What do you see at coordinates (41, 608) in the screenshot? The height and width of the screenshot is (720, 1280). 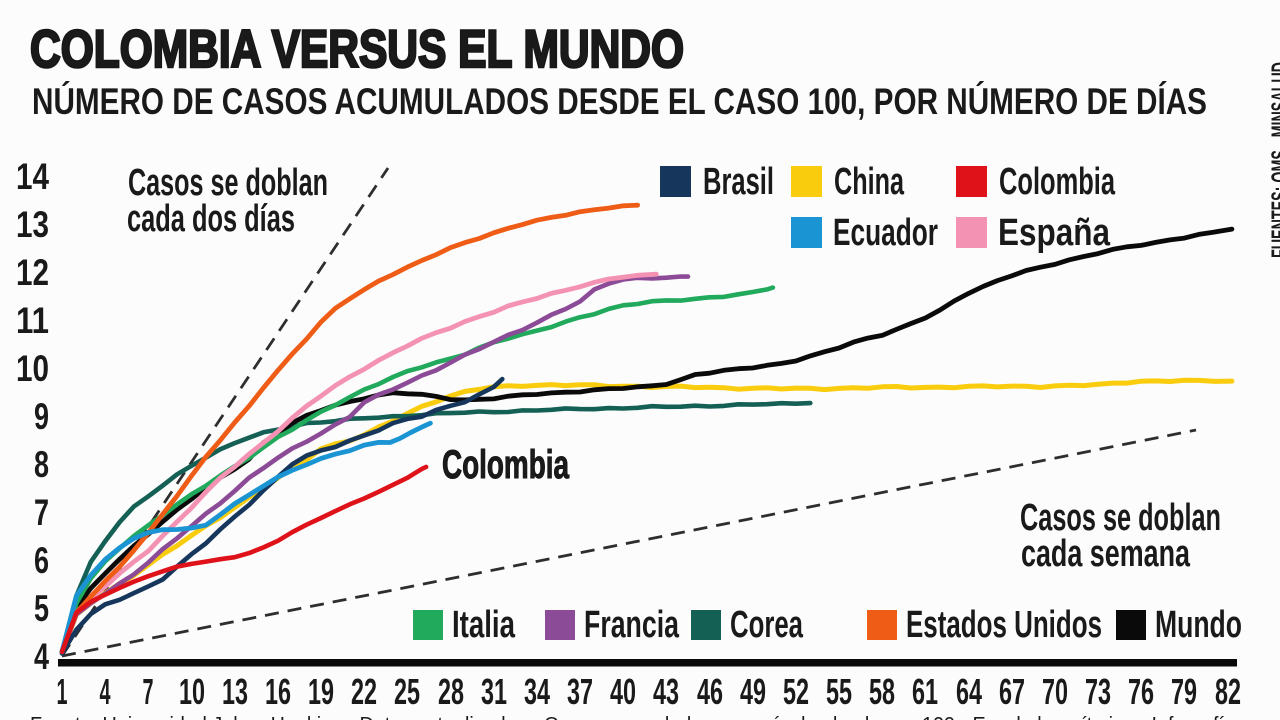 I see `svg-text: 5` at bounding box center [41, 608].